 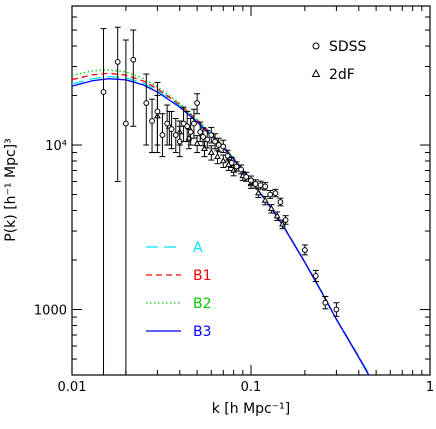 What do you see at coordinates (430, 387) in the screenshot?
I see `x-tick-label: 1` at bounding box center [430, 387].